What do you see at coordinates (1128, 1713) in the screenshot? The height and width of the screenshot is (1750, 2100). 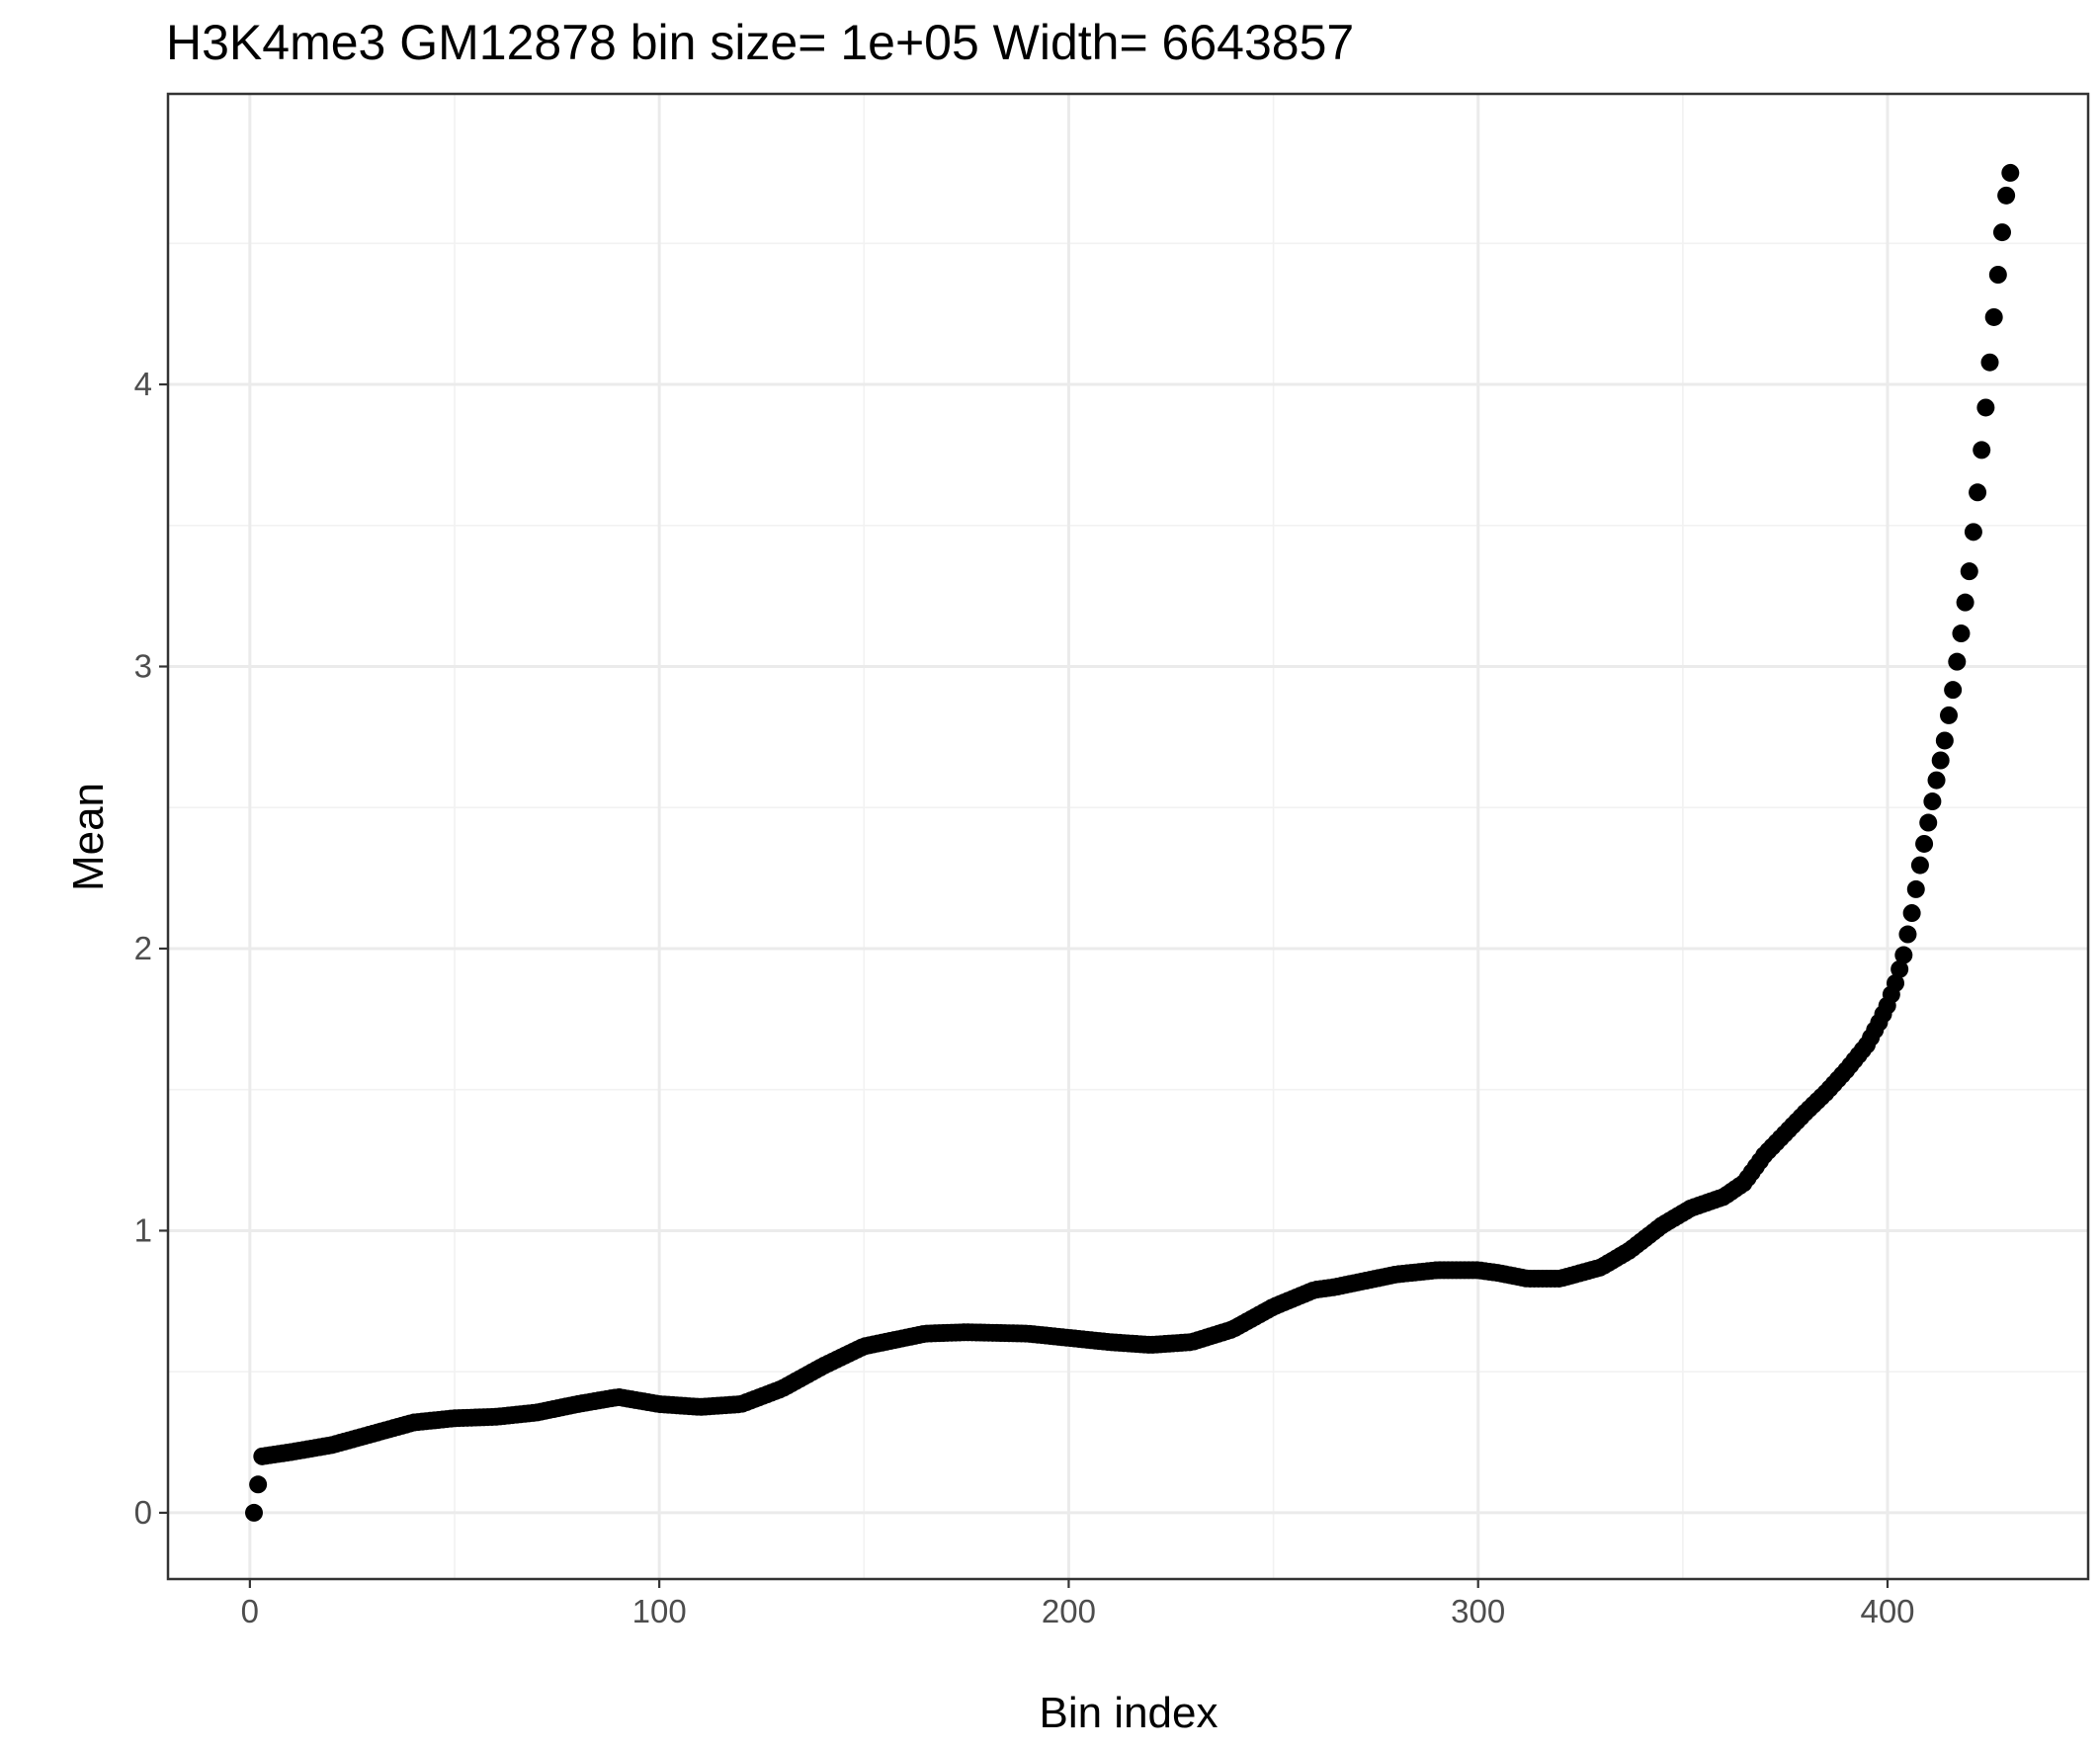 I see `x-axis-title: Bin index` at bounding box center [1128, 1713].